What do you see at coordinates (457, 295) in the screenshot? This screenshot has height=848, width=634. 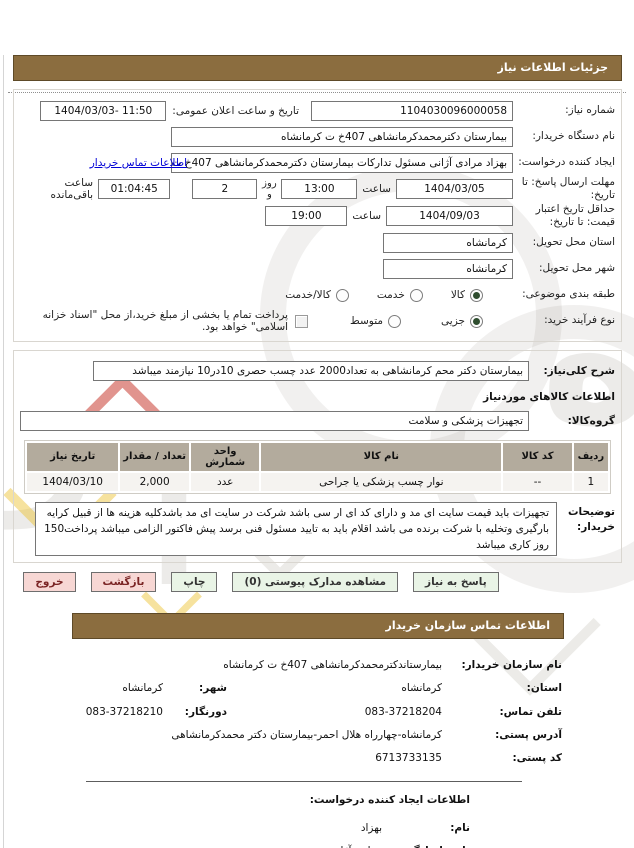 I see `radio-goods-label: کالا` at bounding box center [457, 295].